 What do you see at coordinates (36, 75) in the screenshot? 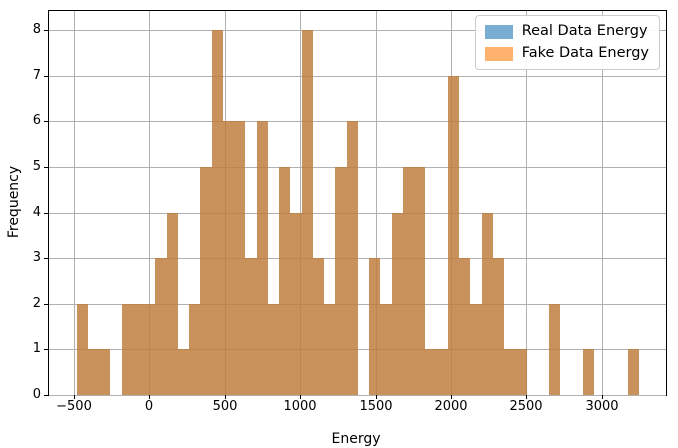
I see `y-tick-label: 7` at bounding box center [36, 75].